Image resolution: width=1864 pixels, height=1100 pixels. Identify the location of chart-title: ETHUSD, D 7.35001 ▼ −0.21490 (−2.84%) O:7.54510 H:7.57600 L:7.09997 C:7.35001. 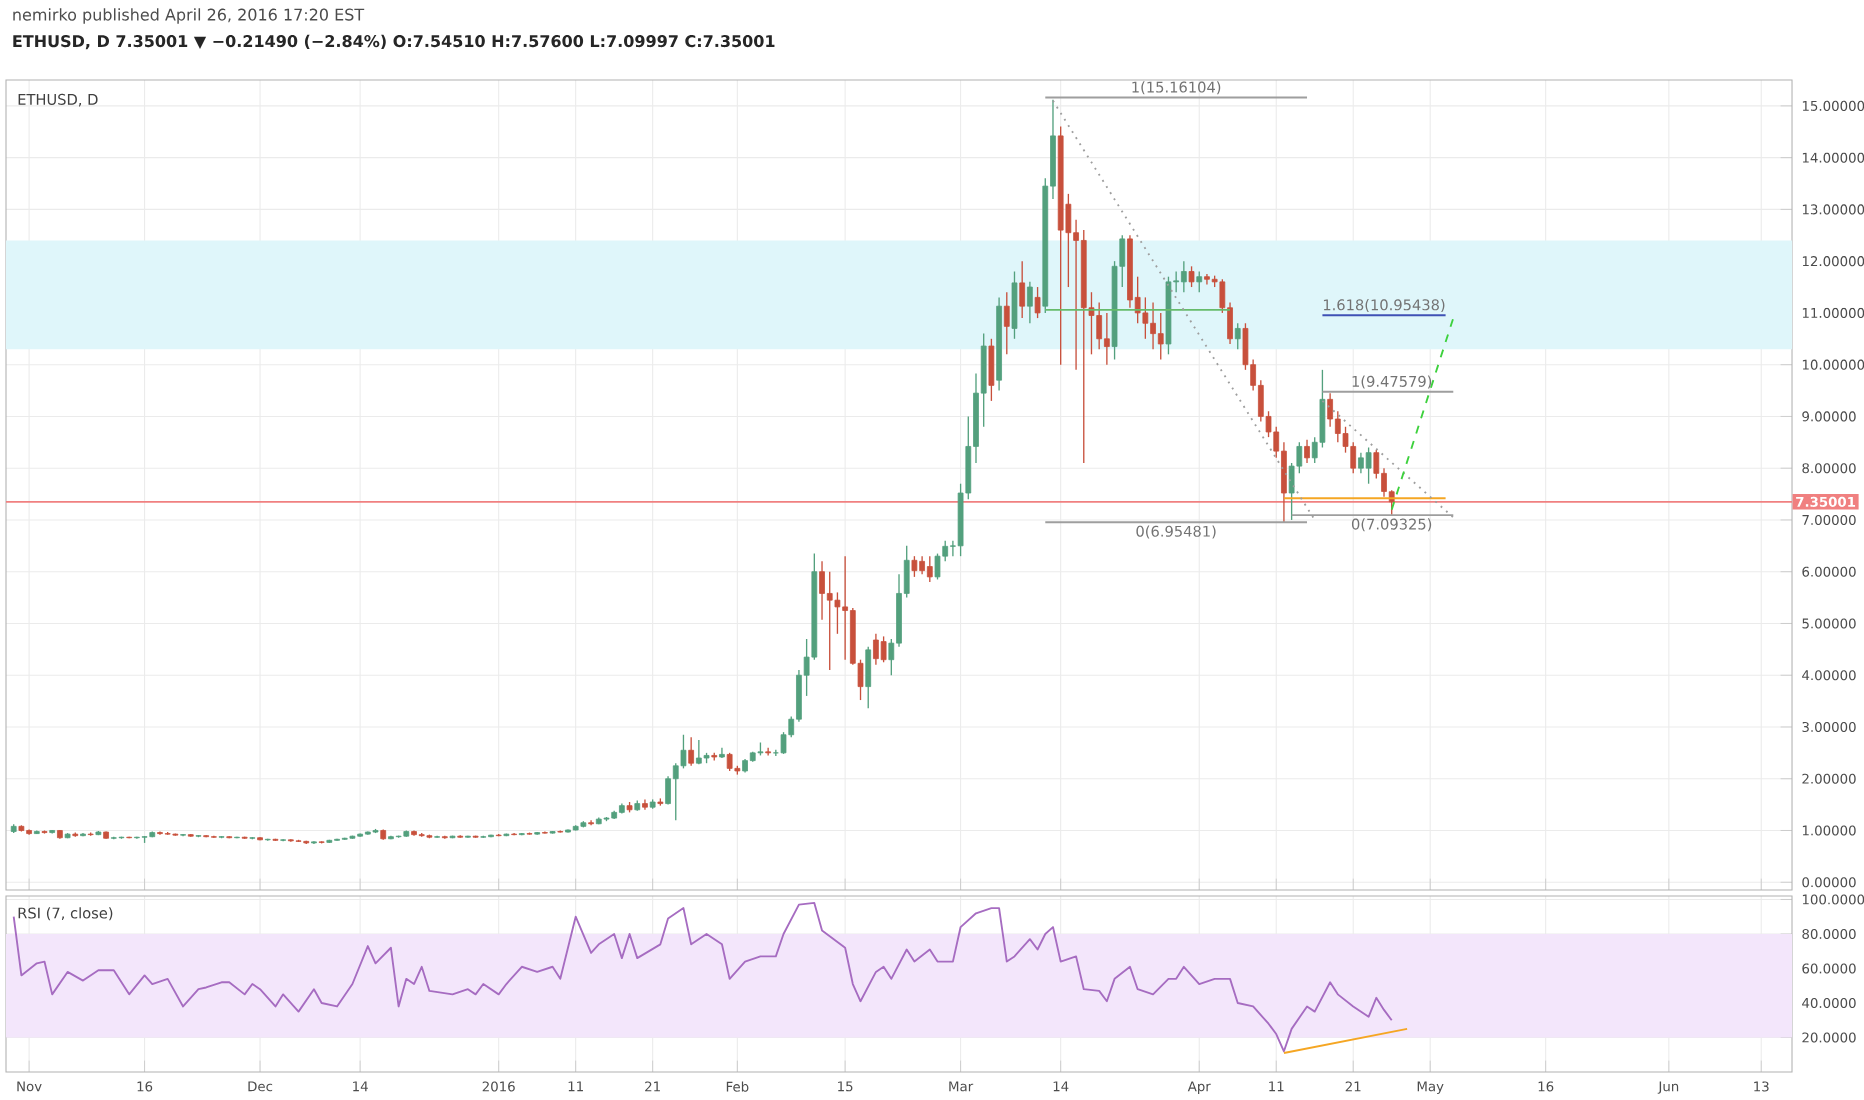
(394, 42).